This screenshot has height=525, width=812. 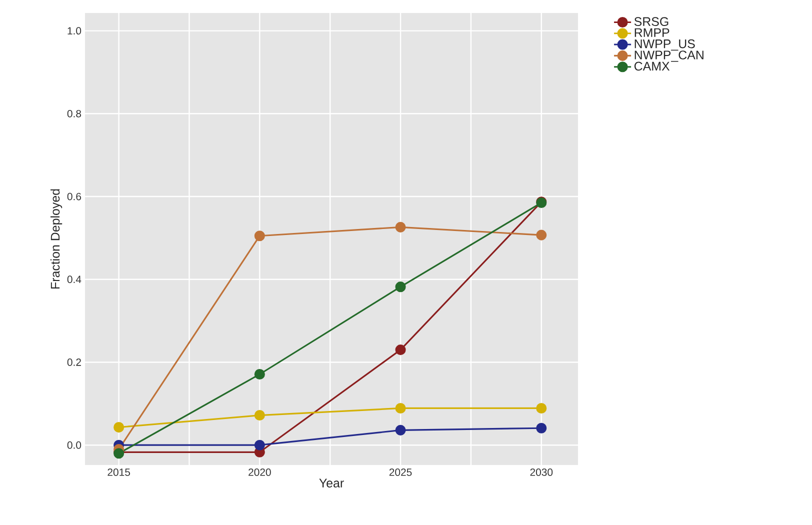 I want to click on x-tick-label: 2030, so click(x=541, y=472).